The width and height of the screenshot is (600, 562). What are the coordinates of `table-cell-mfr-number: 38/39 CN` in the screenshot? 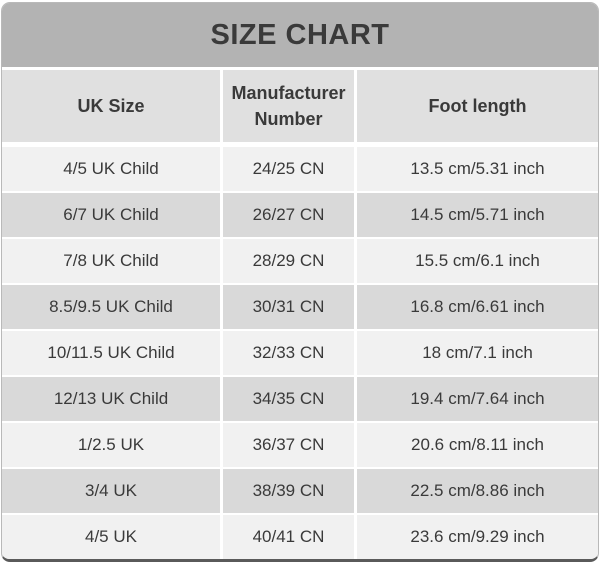 It's located at (287, 490).